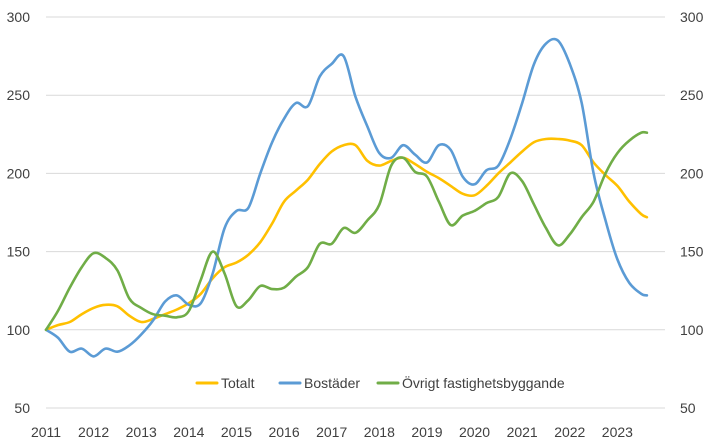 The width and height of the screenshot is (709, 443). Describe the element at coordinates (19, 252) in the screenshot. I see `y-tick-label-left: 150` at that location.